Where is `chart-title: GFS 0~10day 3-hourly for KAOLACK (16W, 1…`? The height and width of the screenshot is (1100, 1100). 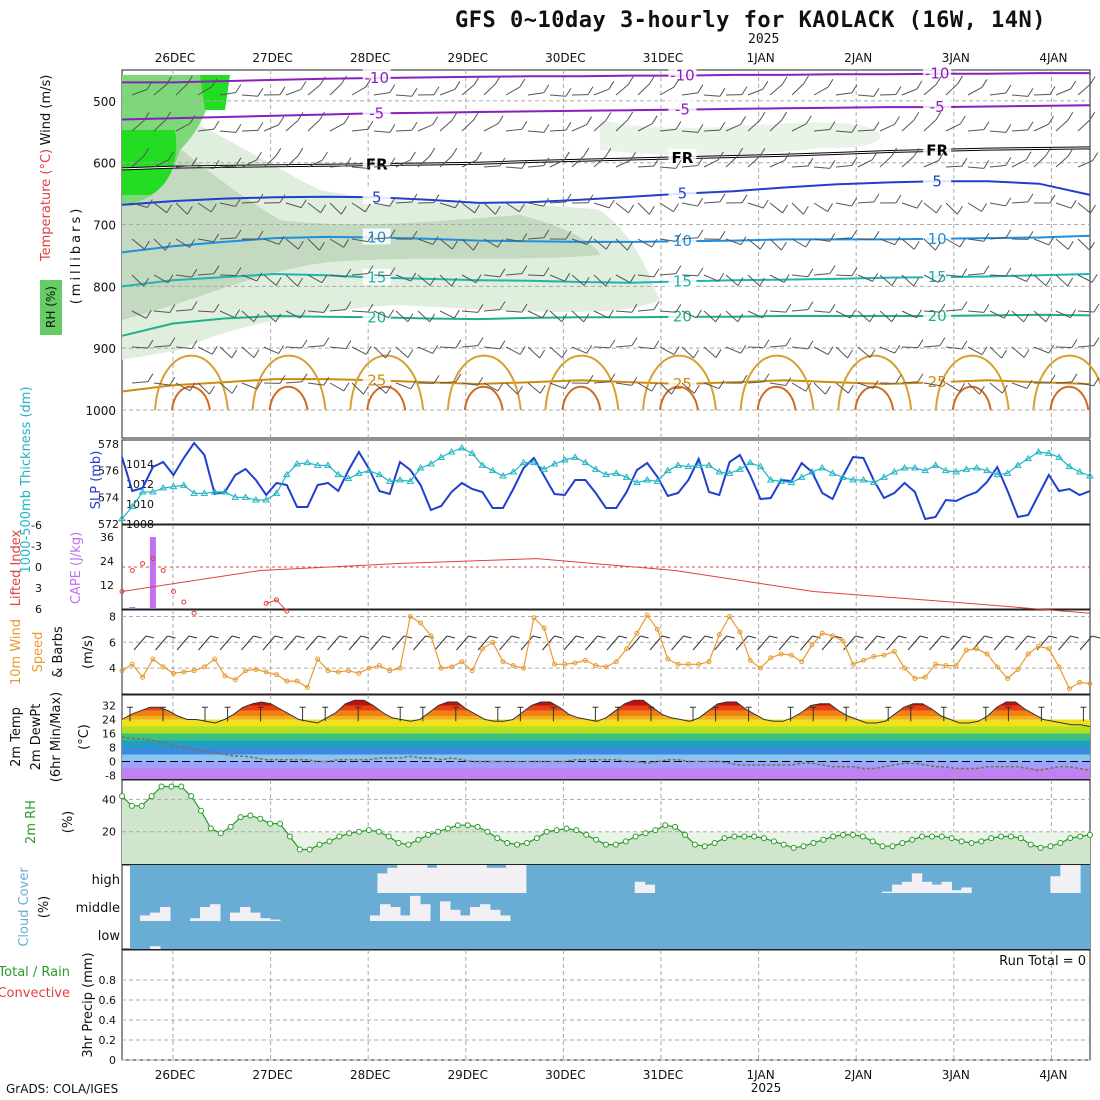 chart-title: GFS 0~10day 3-hourly for KAOLACK (16W, 1… is located at coordinates (751, 20).